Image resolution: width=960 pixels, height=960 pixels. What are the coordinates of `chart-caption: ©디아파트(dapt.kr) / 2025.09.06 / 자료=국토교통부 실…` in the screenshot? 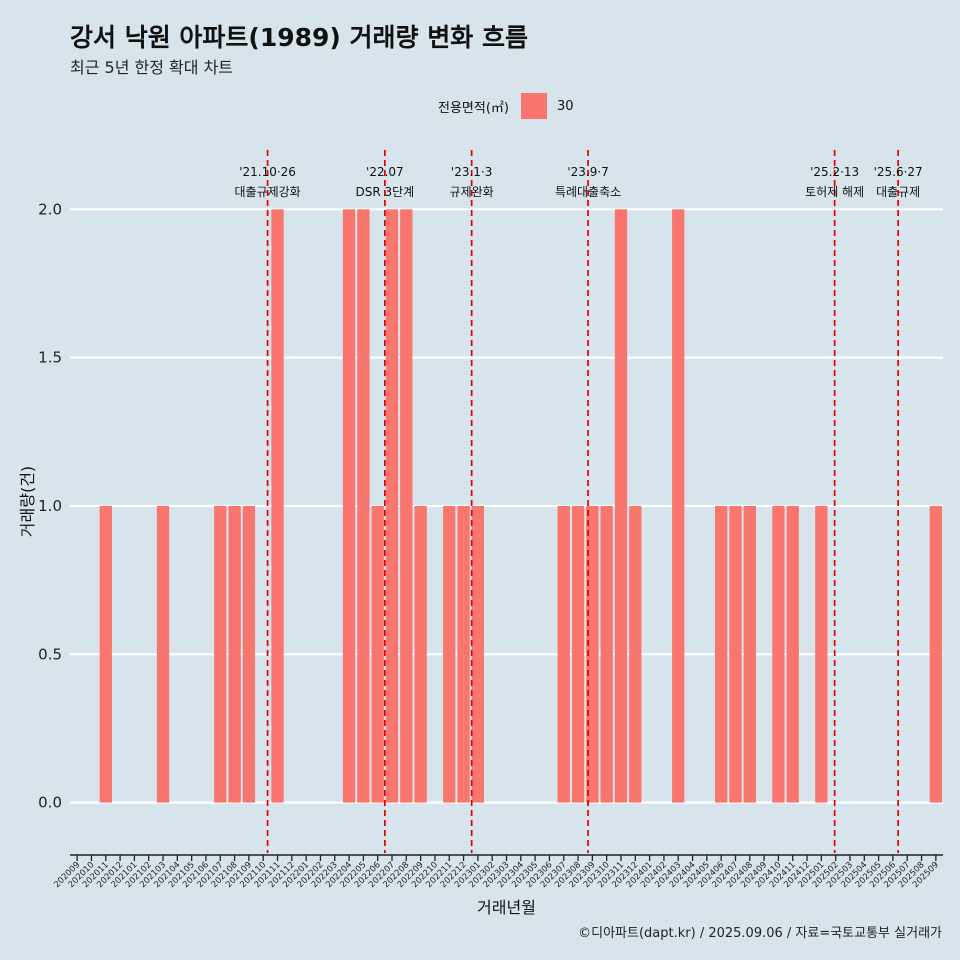 It's located at (760, 933).